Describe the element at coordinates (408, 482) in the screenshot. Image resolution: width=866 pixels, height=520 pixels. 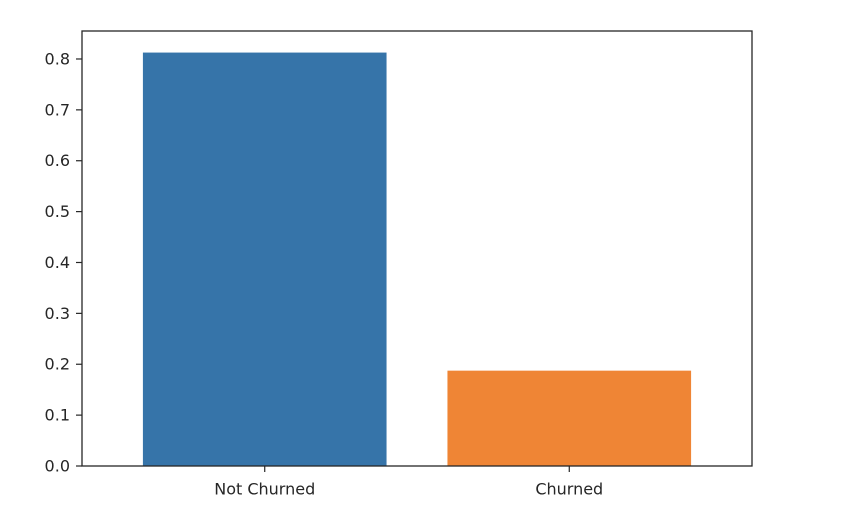
I see `x-axis: Not Churned Churned` at that location.